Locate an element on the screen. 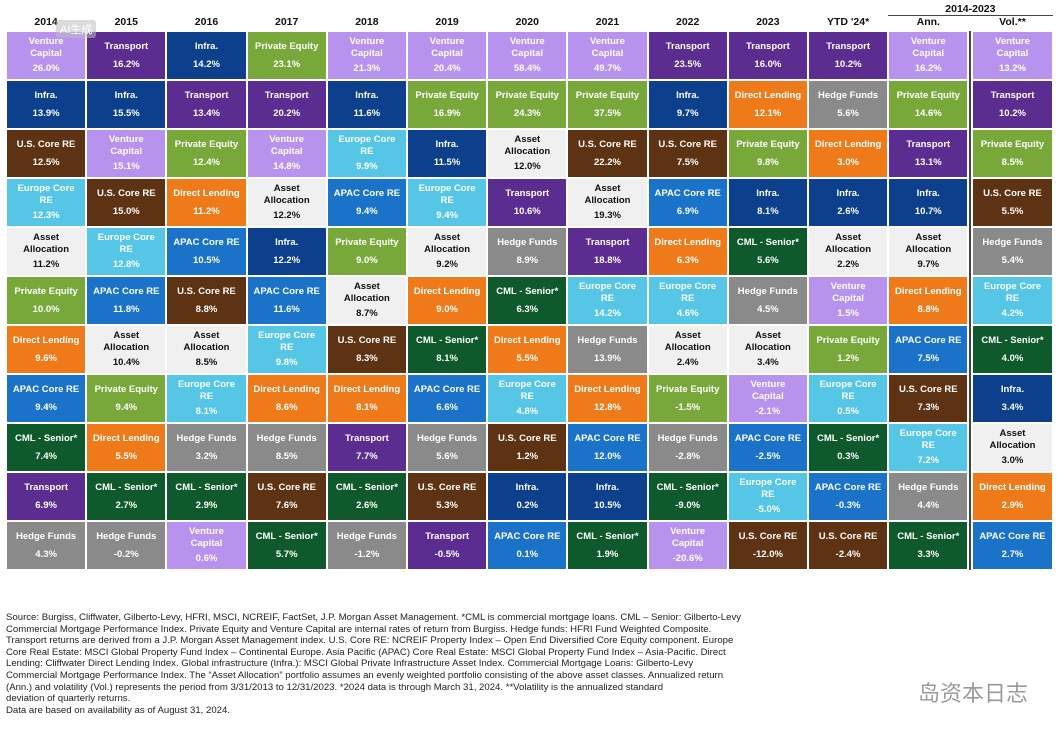 The image size is (1062, 731). table-cell: Private Equity 1.2% is located at coordinates (848, 349).